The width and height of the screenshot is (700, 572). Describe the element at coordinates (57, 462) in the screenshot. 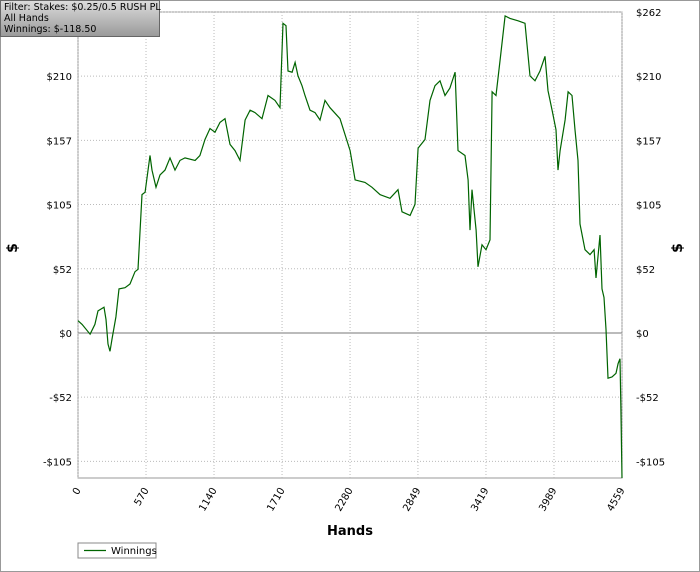

I see `y-tick-label: -$105` at that location.